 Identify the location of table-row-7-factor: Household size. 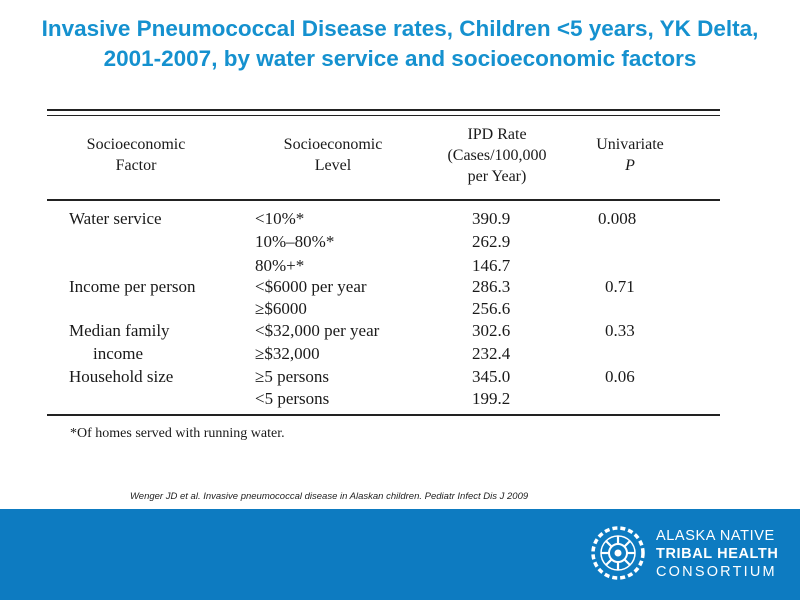
(121, 376).